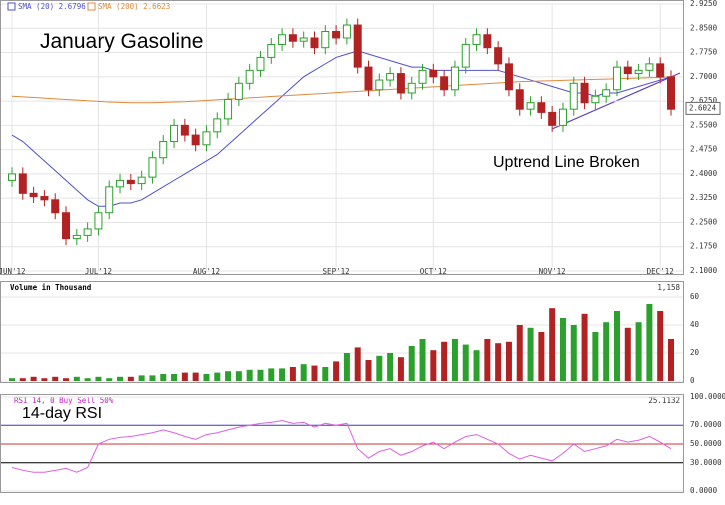 This screenshot has height=505, width=725. Describe the element at coordinates (704, 490) in the screenshot. I see `y-tick-label: 0.0000` at that location.